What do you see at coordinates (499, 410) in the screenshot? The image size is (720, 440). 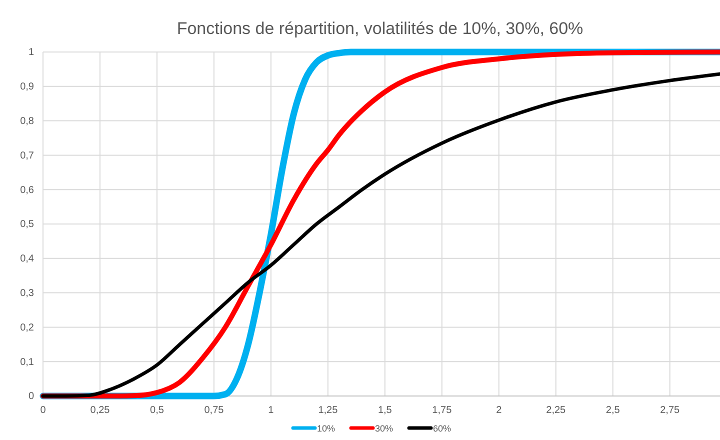 I see `x-tick-label: 2` at bounding box center [499, 410].